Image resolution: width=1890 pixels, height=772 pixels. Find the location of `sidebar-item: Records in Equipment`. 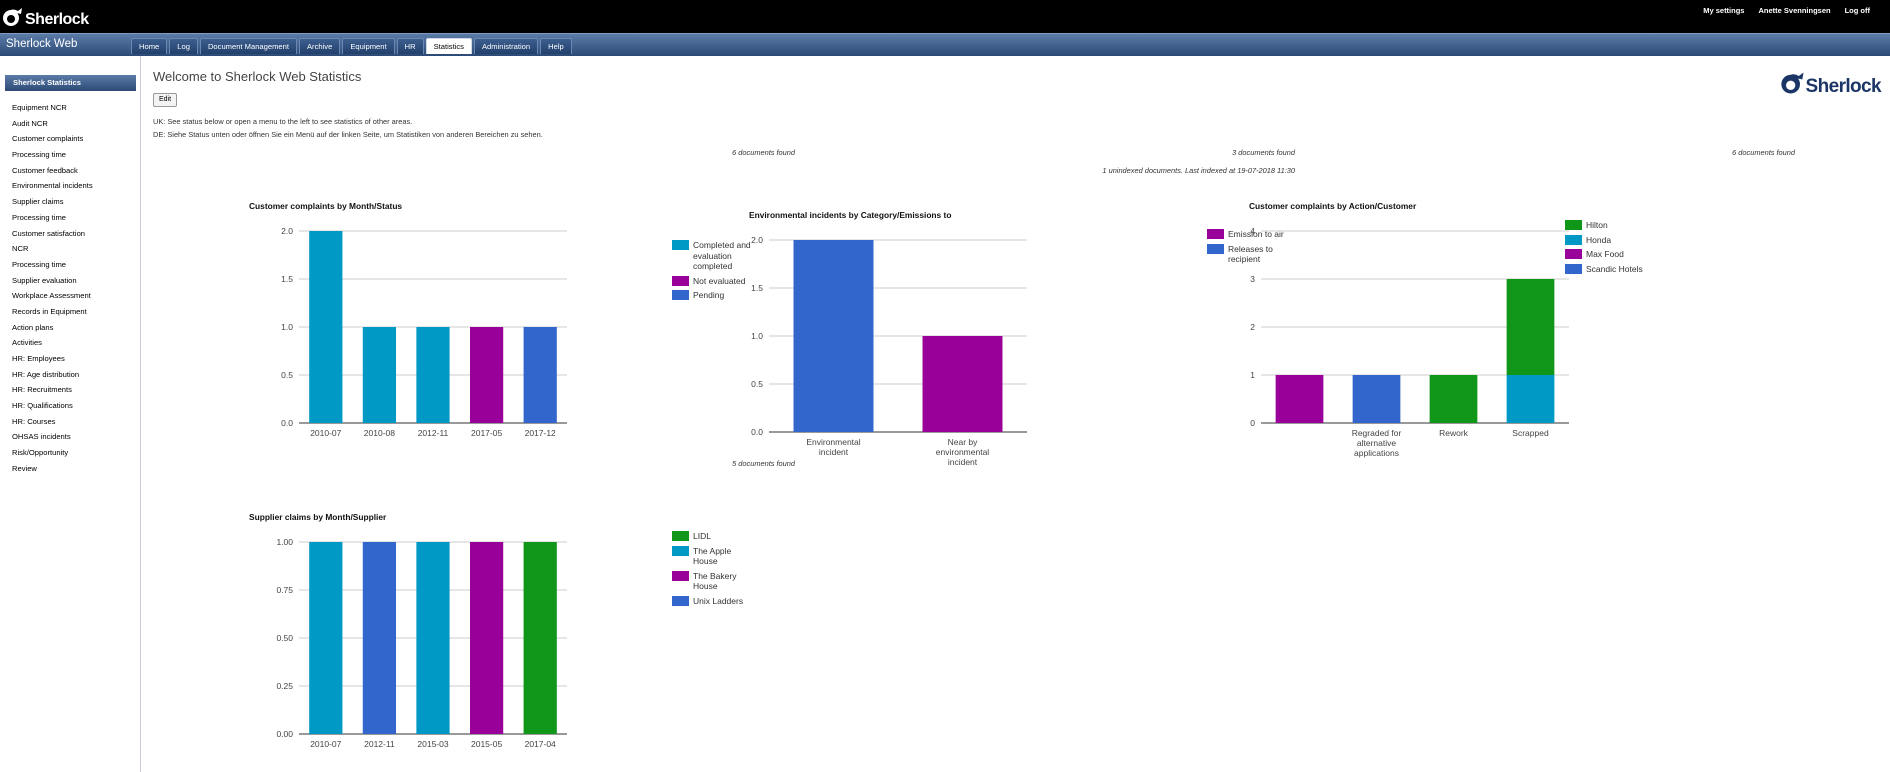

sidebar-item: Records in Equipment is located at coordinates (49, 311).